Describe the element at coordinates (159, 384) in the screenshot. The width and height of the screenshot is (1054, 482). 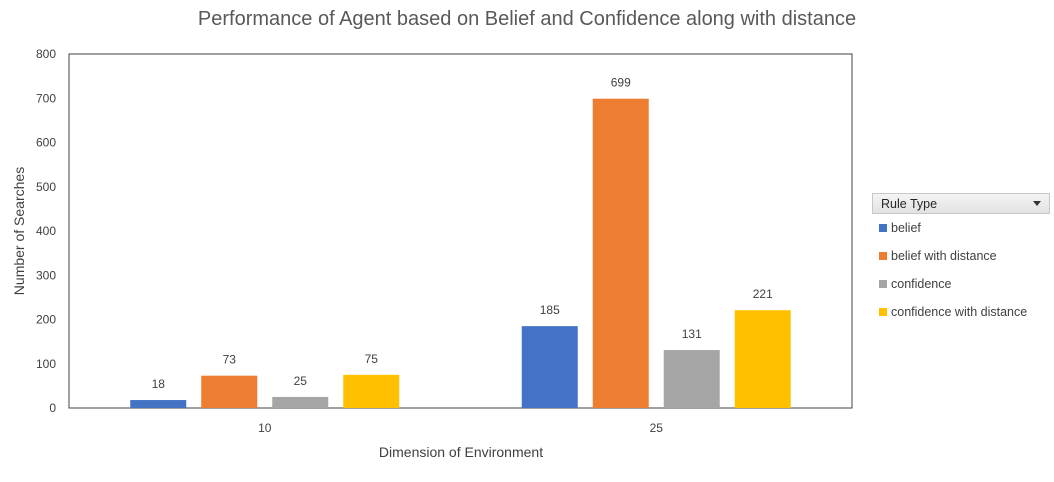
I see `data-label: 18` at that location.